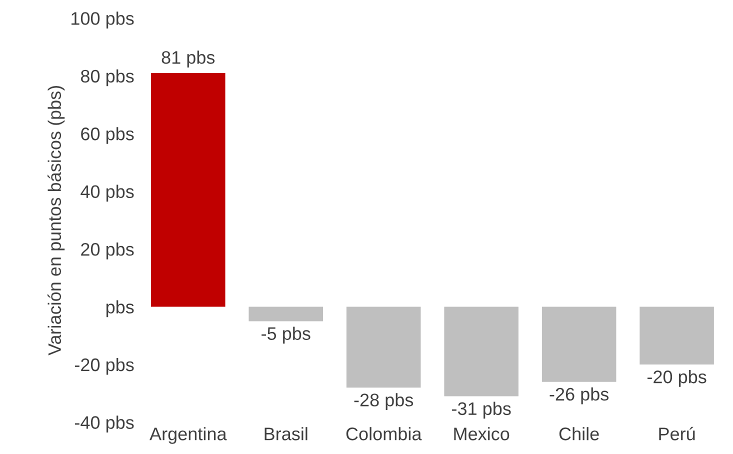 This screenshot has width=733, height=454. What do you see at coordinates (104, 366) in the screenshot?
I see `y-tick-label: -20 pbs` at bounding box center [104, 366].